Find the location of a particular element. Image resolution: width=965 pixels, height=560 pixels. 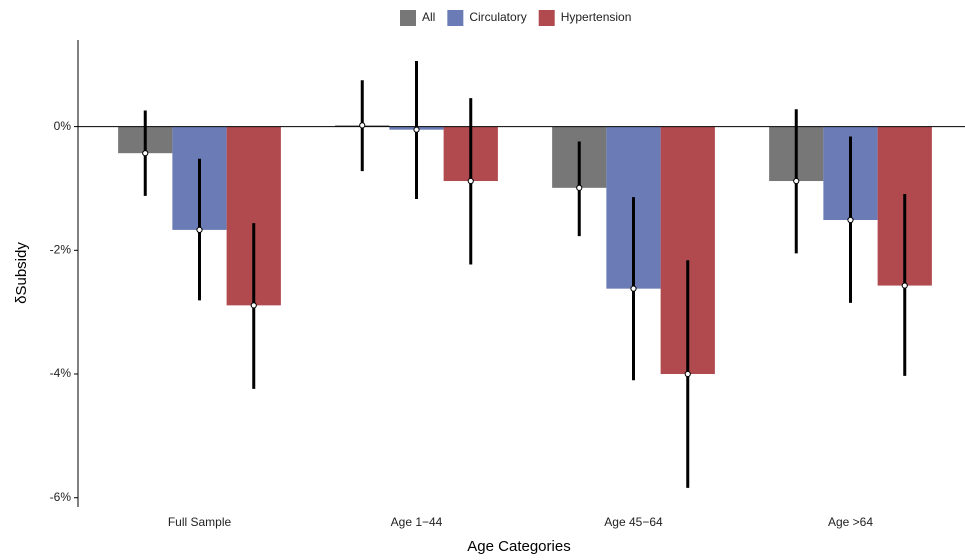

legend-label: All is located at coordinates (428, 17).